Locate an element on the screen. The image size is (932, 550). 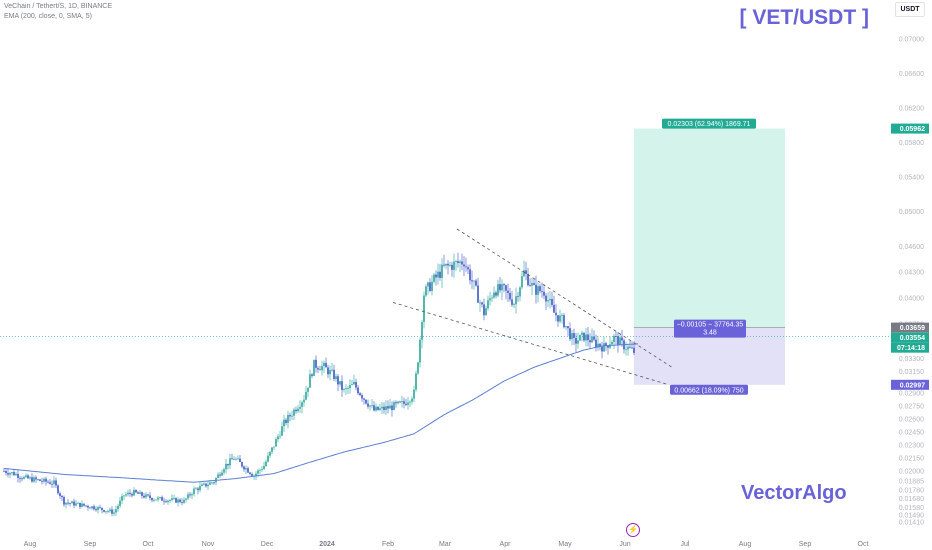
center-label-line2: 3.48 is located at coordinates (710, 333).